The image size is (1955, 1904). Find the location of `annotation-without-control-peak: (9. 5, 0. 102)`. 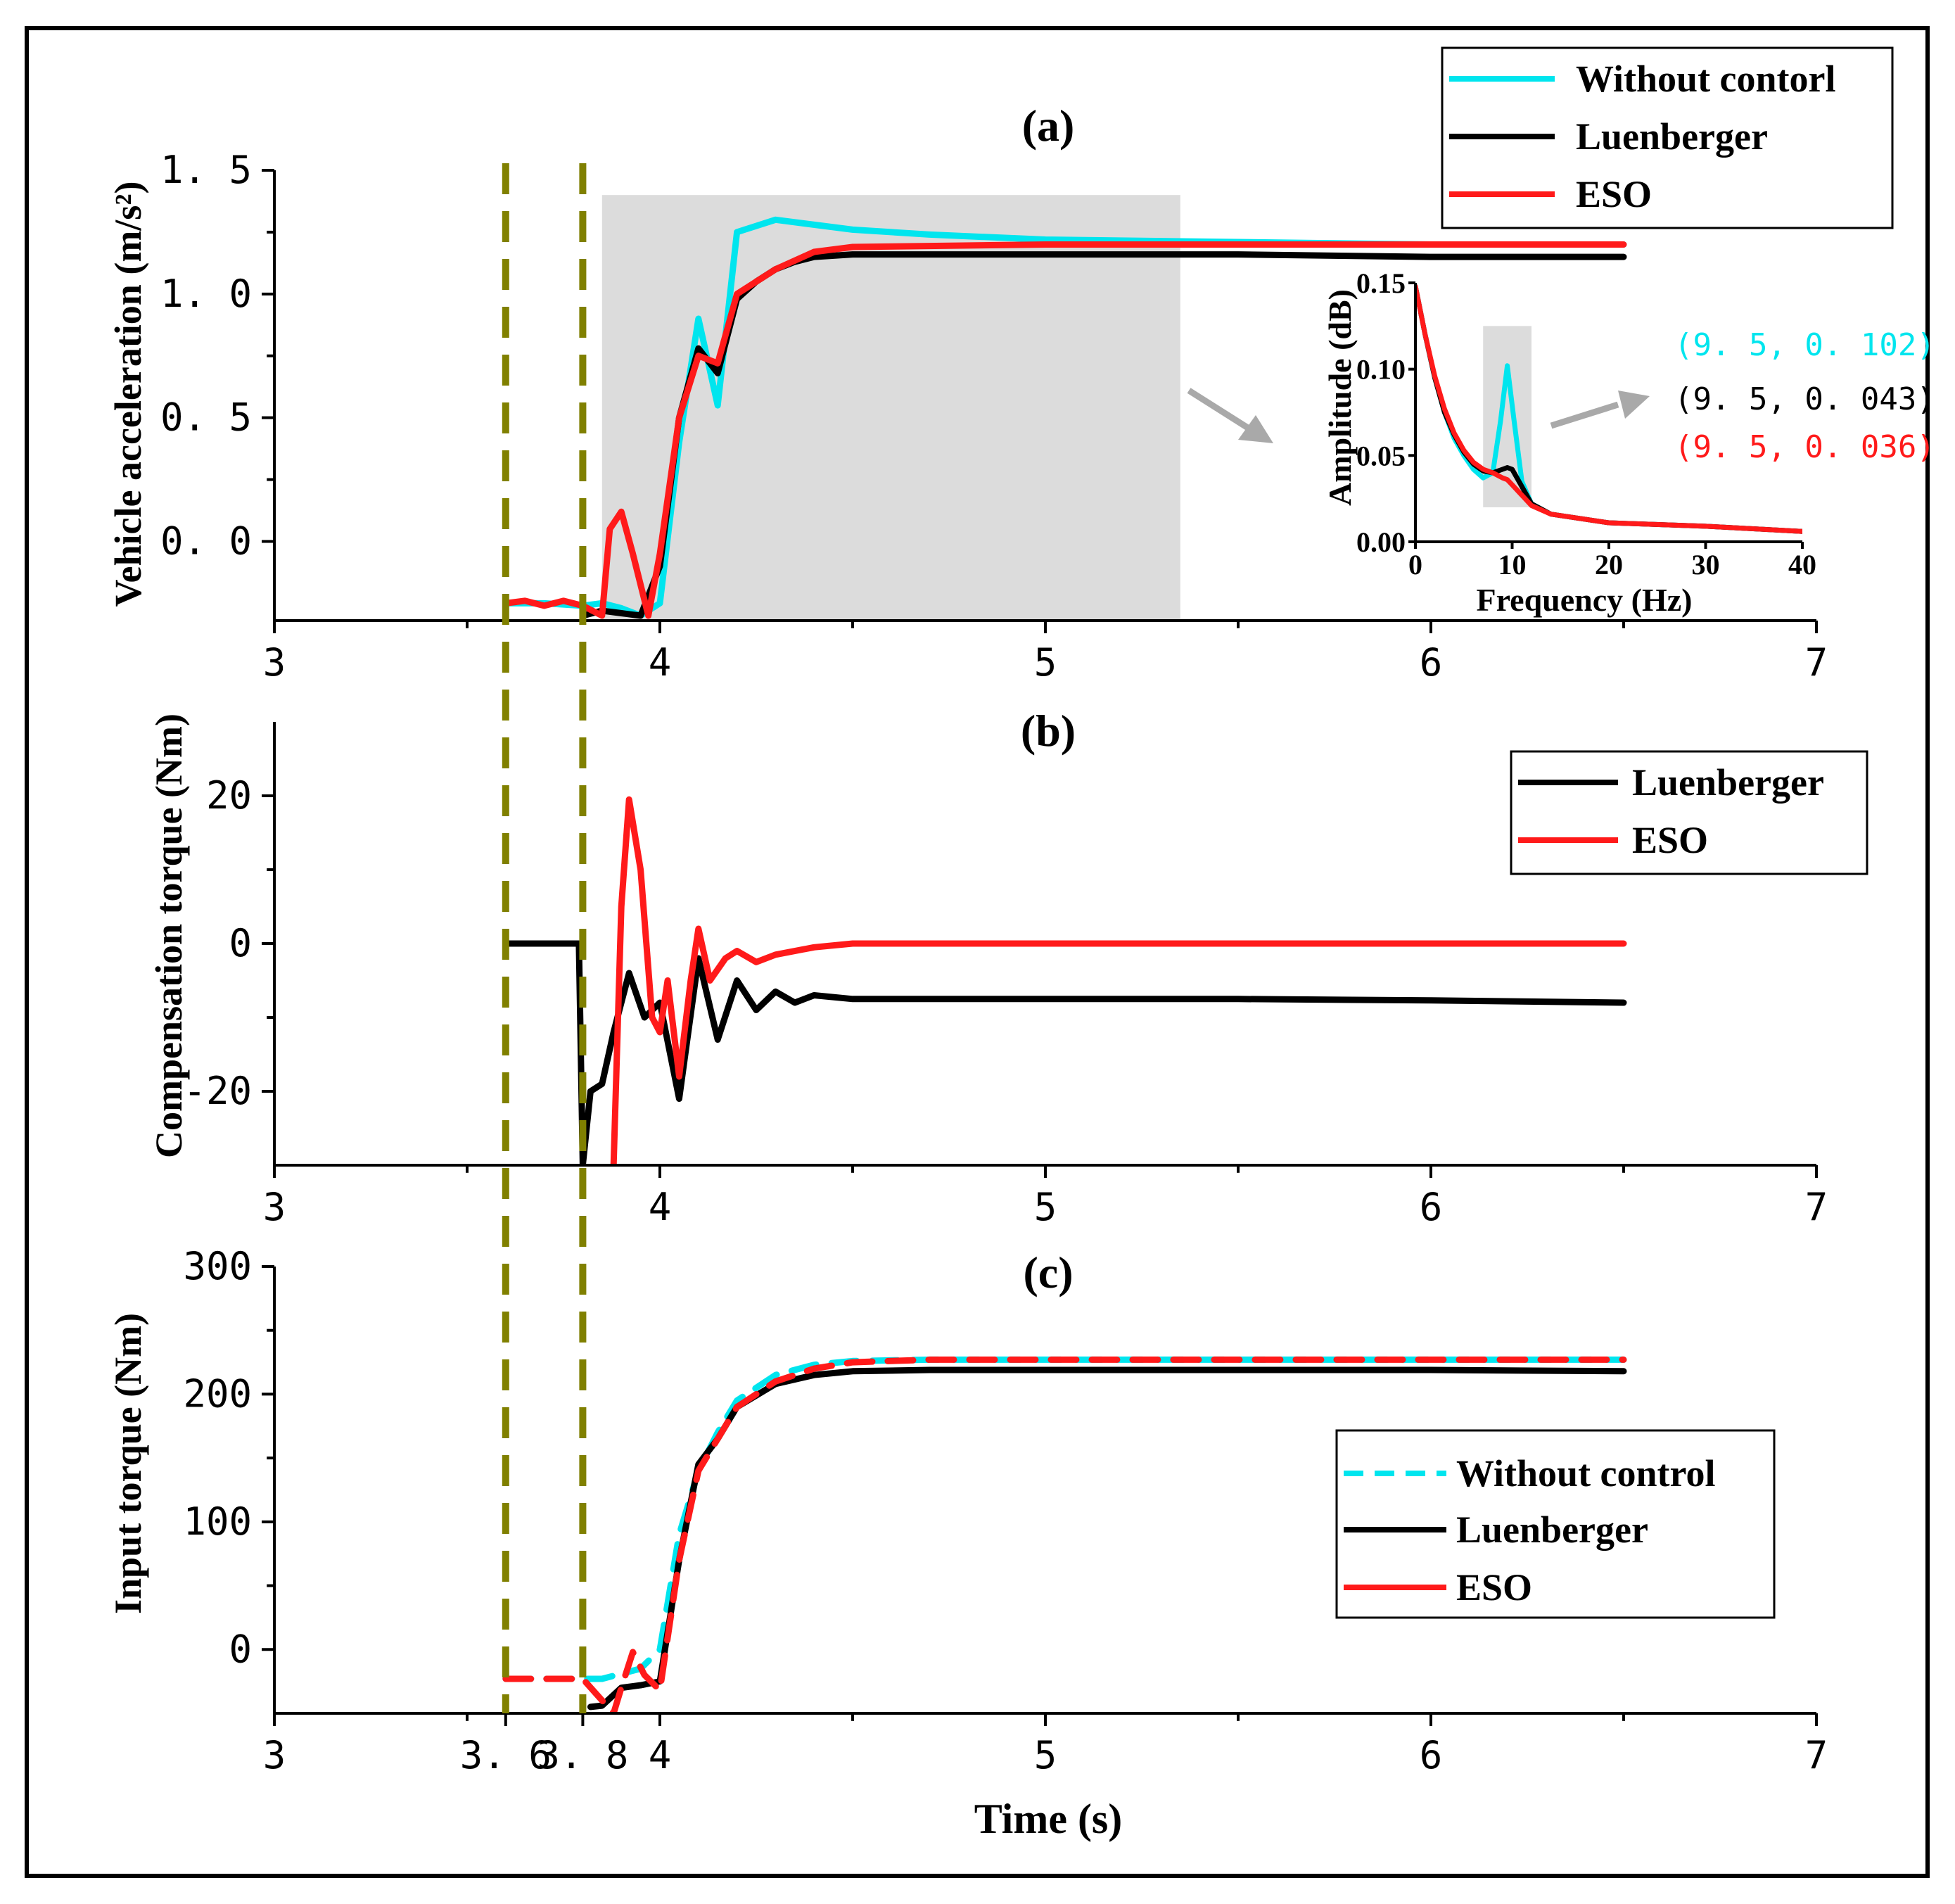

annotation-without-control-peak: (9. 5, 0. 102) is located at coordinates (1804, 345).